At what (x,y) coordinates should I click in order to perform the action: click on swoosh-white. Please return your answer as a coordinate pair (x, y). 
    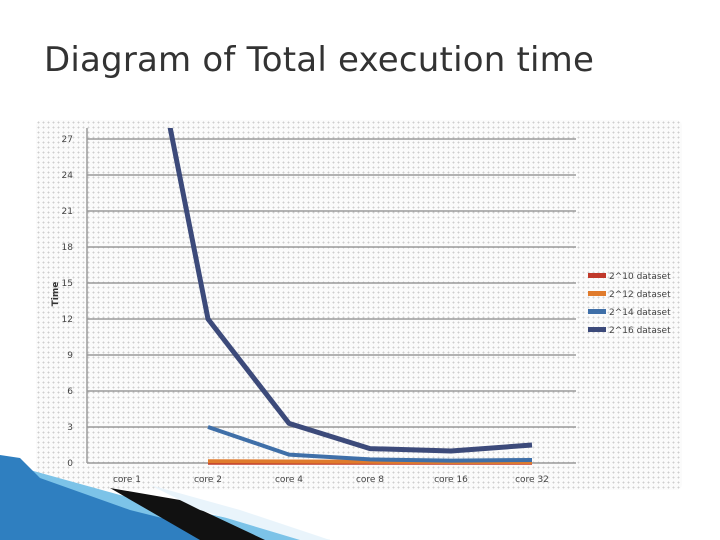
    Looking at the image, I should click on (240, 512).